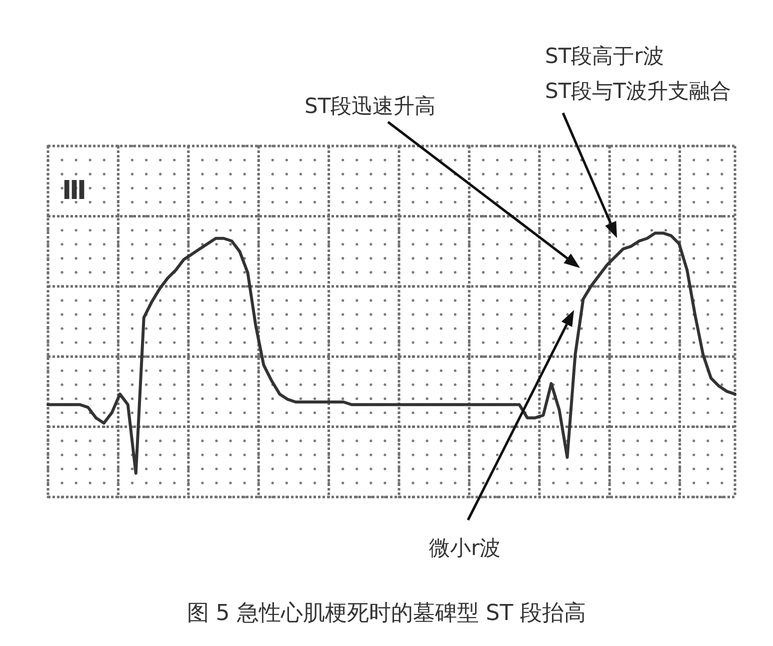  I want to click on text: ST段迅速升高, so click(370, 106).